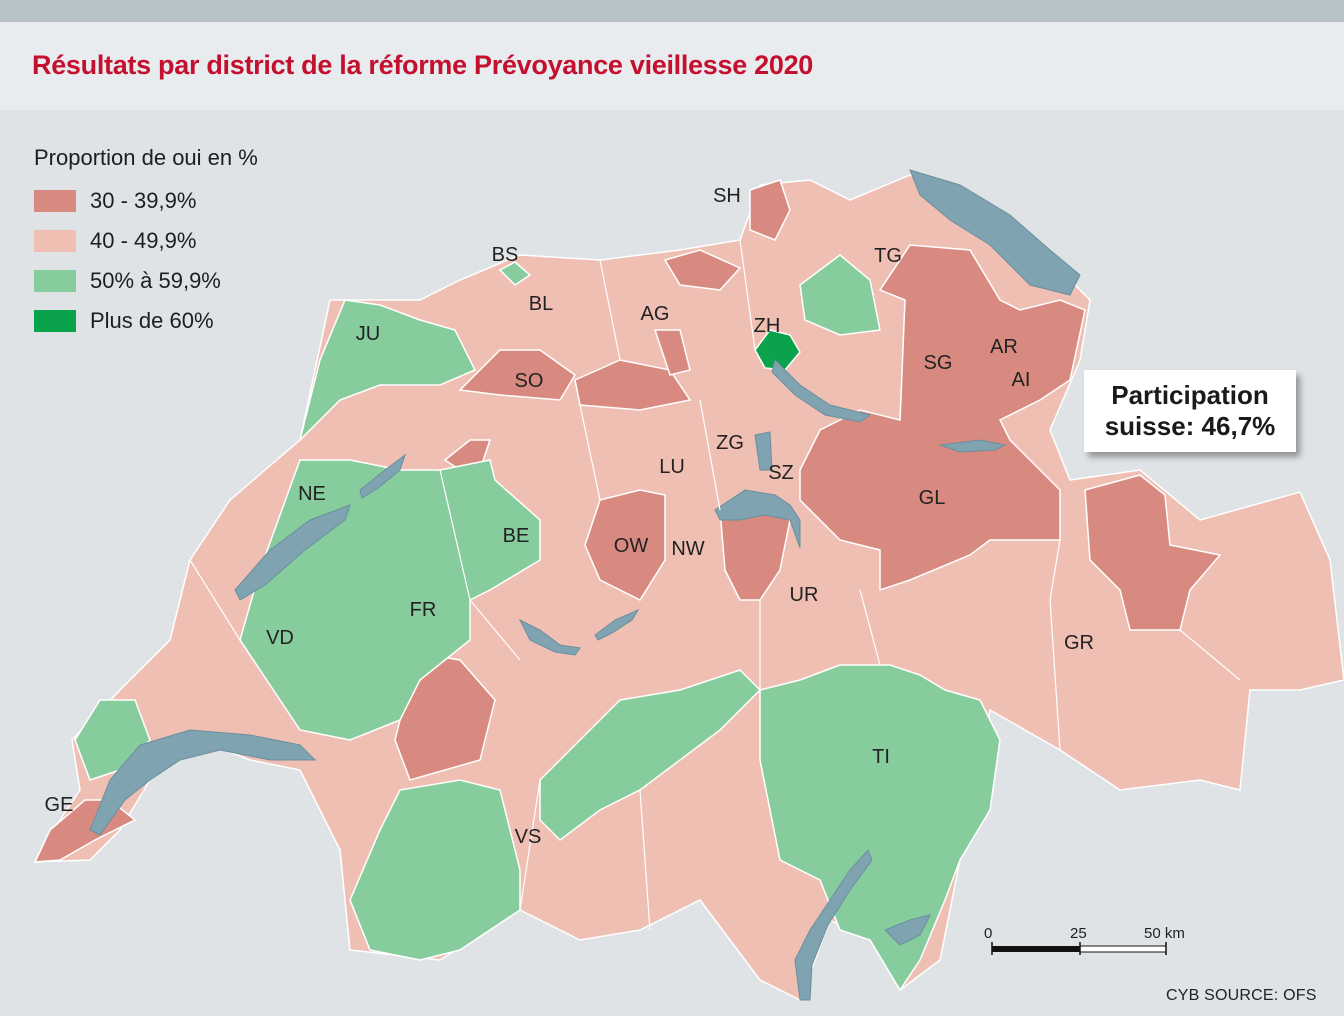 This screenshot has height=1016, width=1344. I want to click on participation-line1: Participation, so click(1190, 395).